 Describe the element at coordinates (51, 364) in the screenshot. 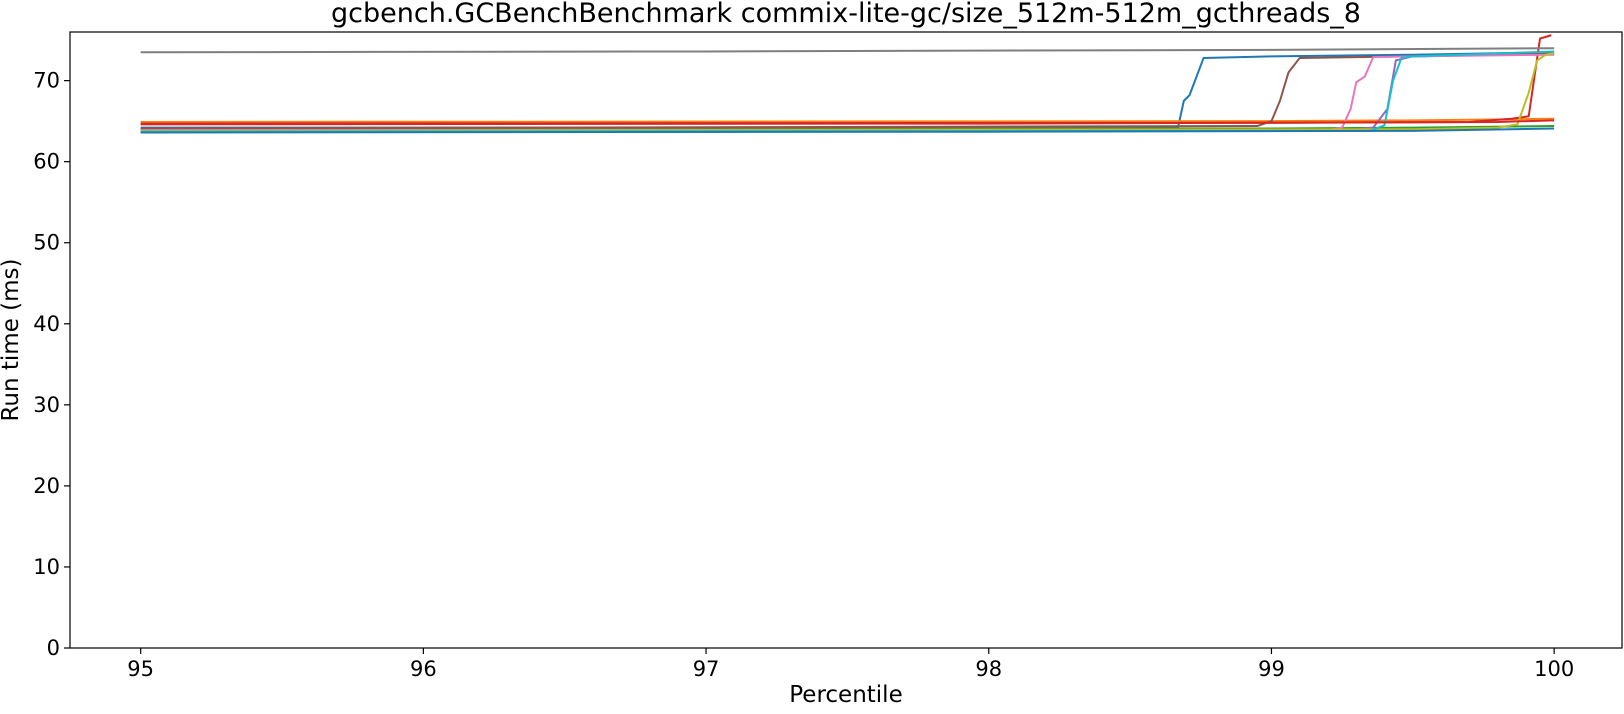

I see `y-axis-ticks: 0 10 20 30 40 50 60 70` at that location.